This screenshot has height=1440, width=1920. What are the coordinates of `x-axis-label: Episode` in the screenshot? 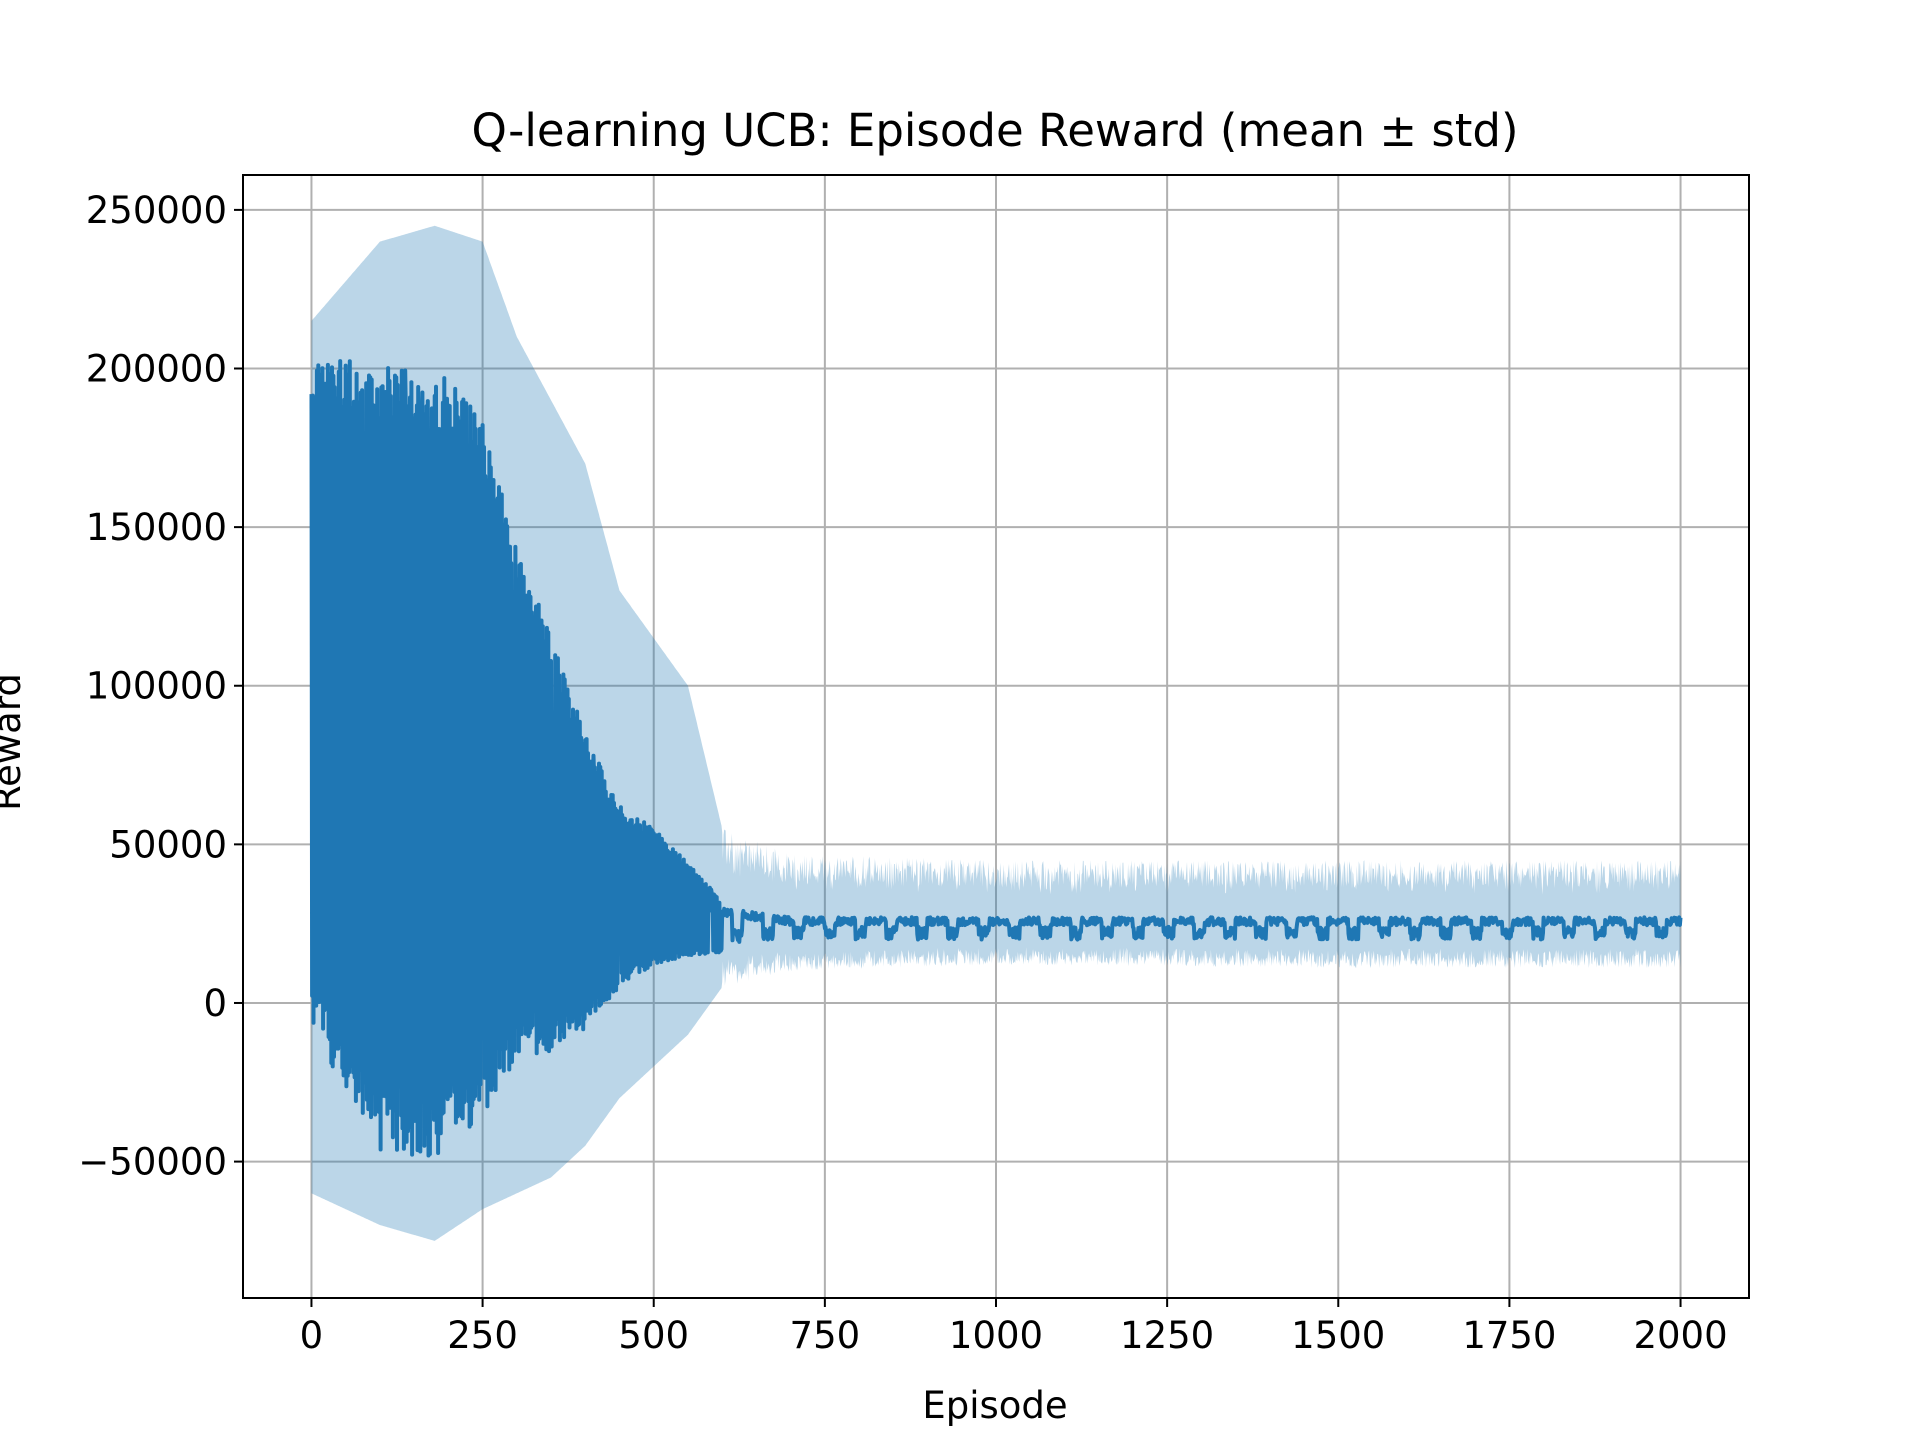 It's located at (994, 1405).